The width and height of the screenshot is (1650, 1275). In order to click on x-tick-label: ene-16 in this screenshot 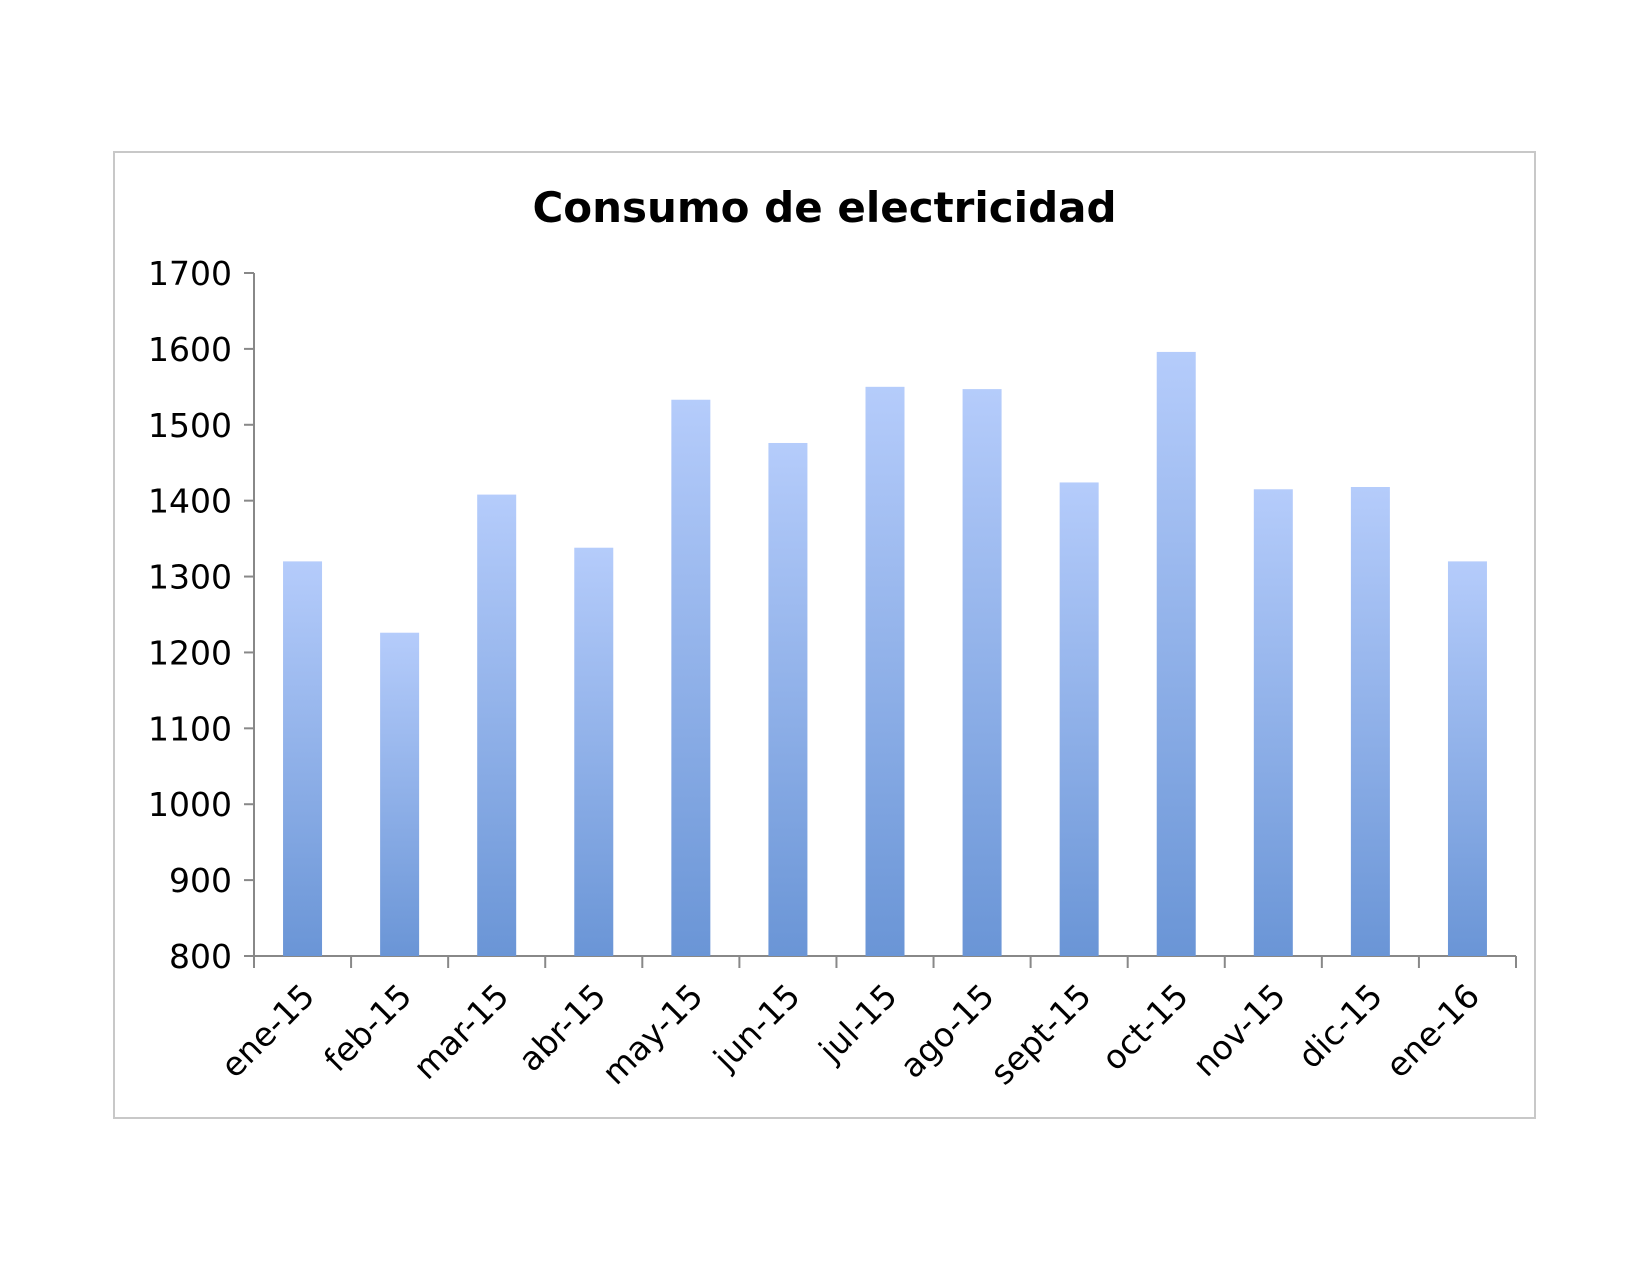, I will do `click(1432, 1030)`.